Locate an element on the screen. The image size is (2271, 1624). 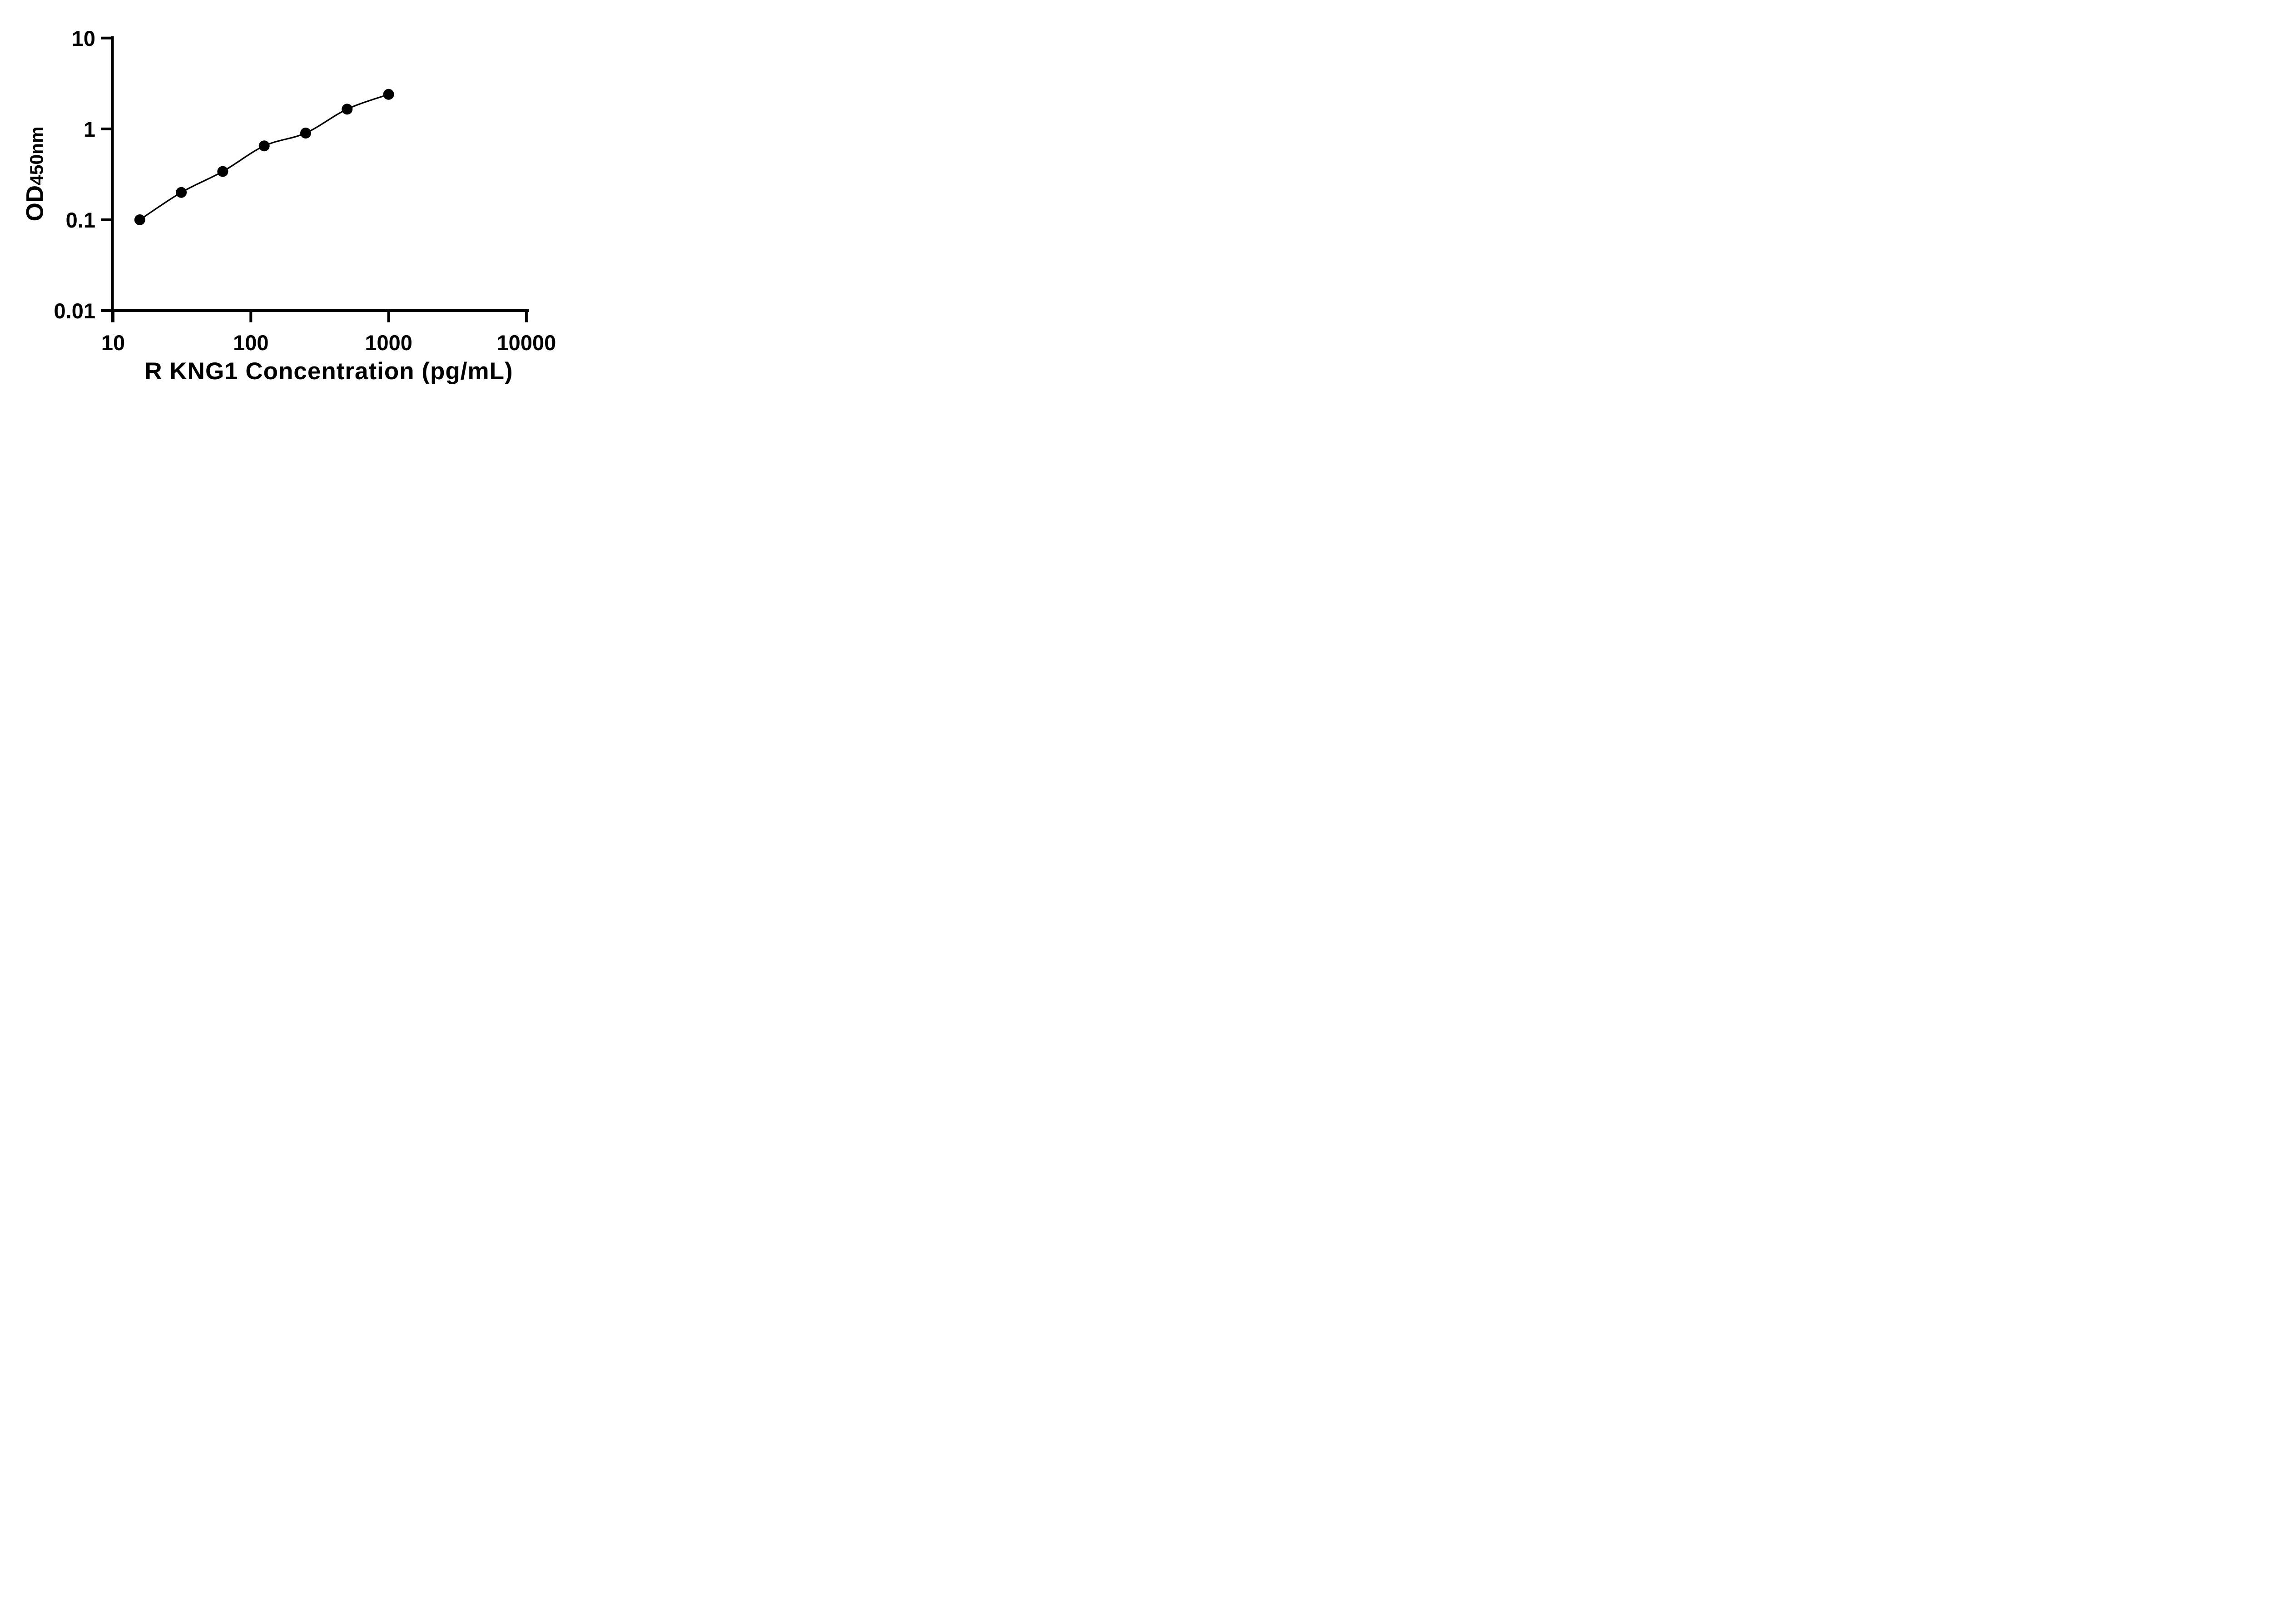
y-axis-title: OD450nm is located at coordinates (35, 174).